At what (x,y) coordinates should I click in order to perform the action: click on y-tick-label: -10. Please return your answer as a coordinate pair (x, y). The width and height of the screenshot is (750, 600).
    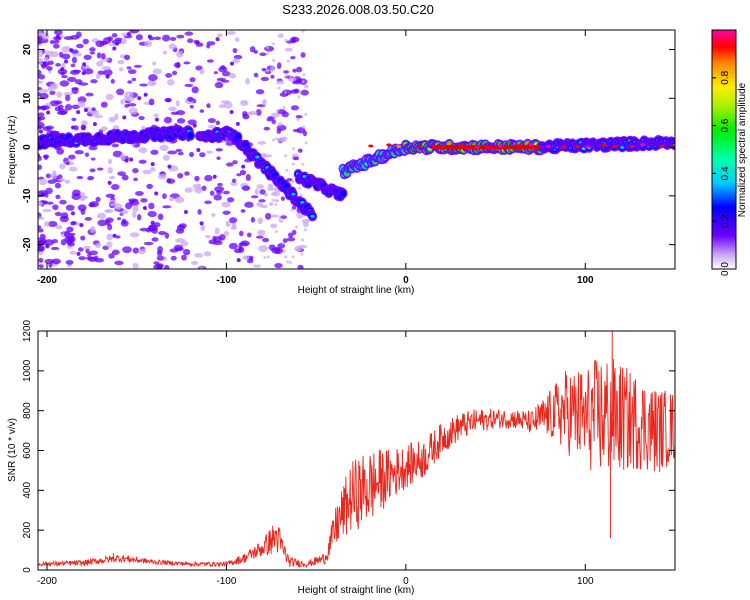
    Looking at the image, I should click on (27, 195).